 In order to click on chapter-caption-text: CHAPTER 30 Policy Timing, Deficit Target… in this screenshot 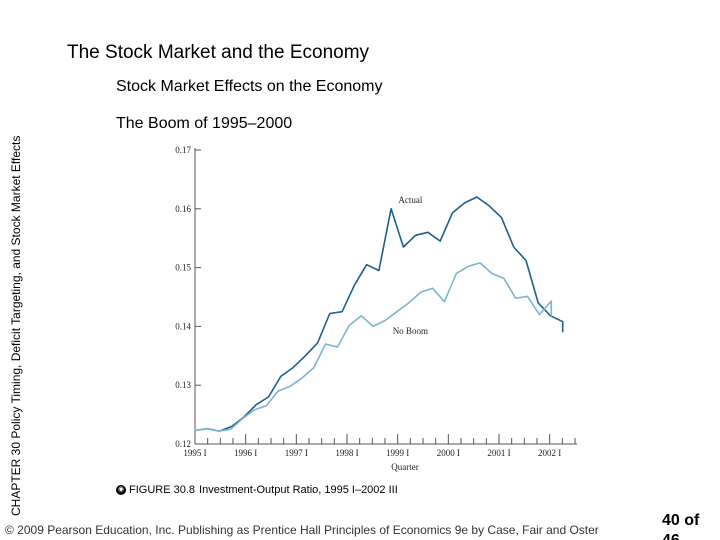, I will do `click(16, 325)`.